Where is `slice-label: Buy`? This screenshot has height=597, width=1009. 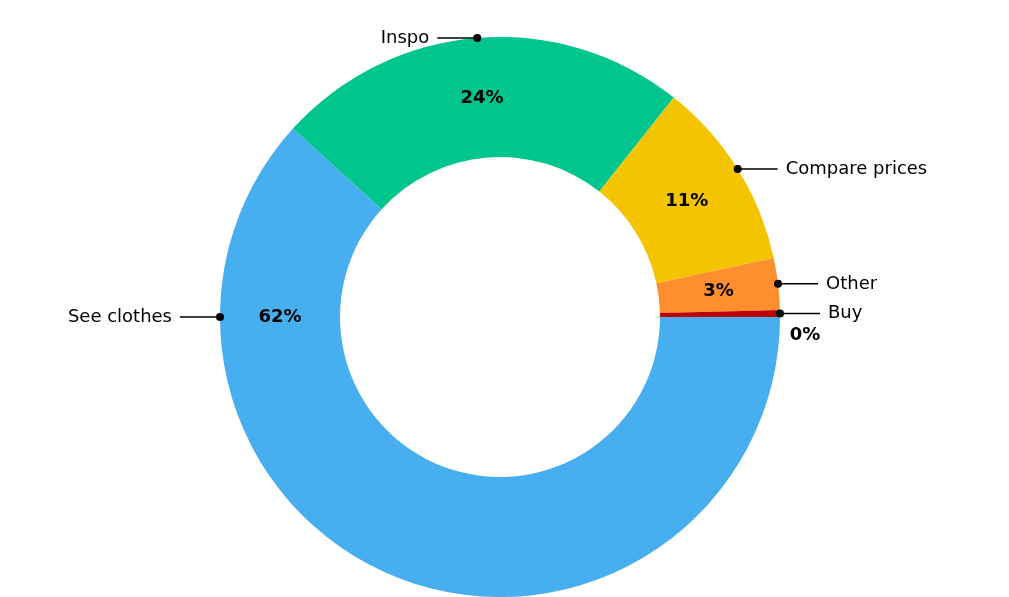 slice-label: Buy is located at coordinates (845, 312).